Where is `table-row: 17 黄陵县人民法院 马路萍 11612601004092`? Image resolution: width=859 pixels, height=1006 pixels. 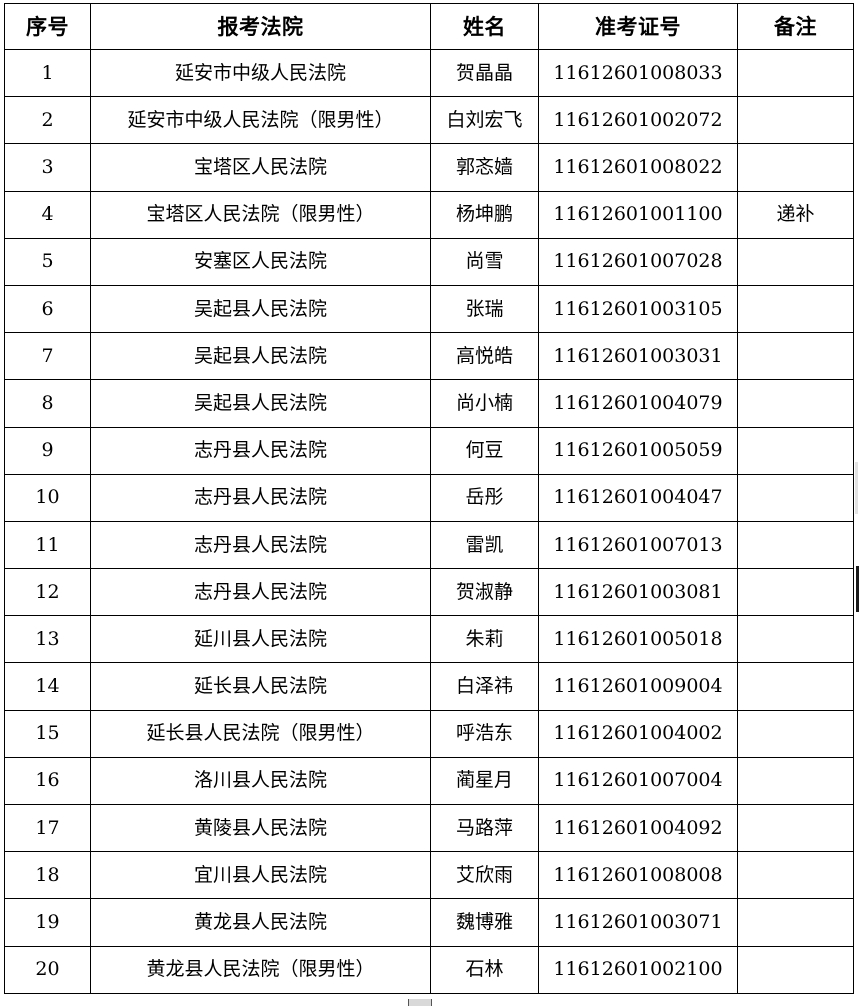
table-row: 17 黄陵县人民法院 马路萍 11612601004092 is located at coordinates (429, 828).